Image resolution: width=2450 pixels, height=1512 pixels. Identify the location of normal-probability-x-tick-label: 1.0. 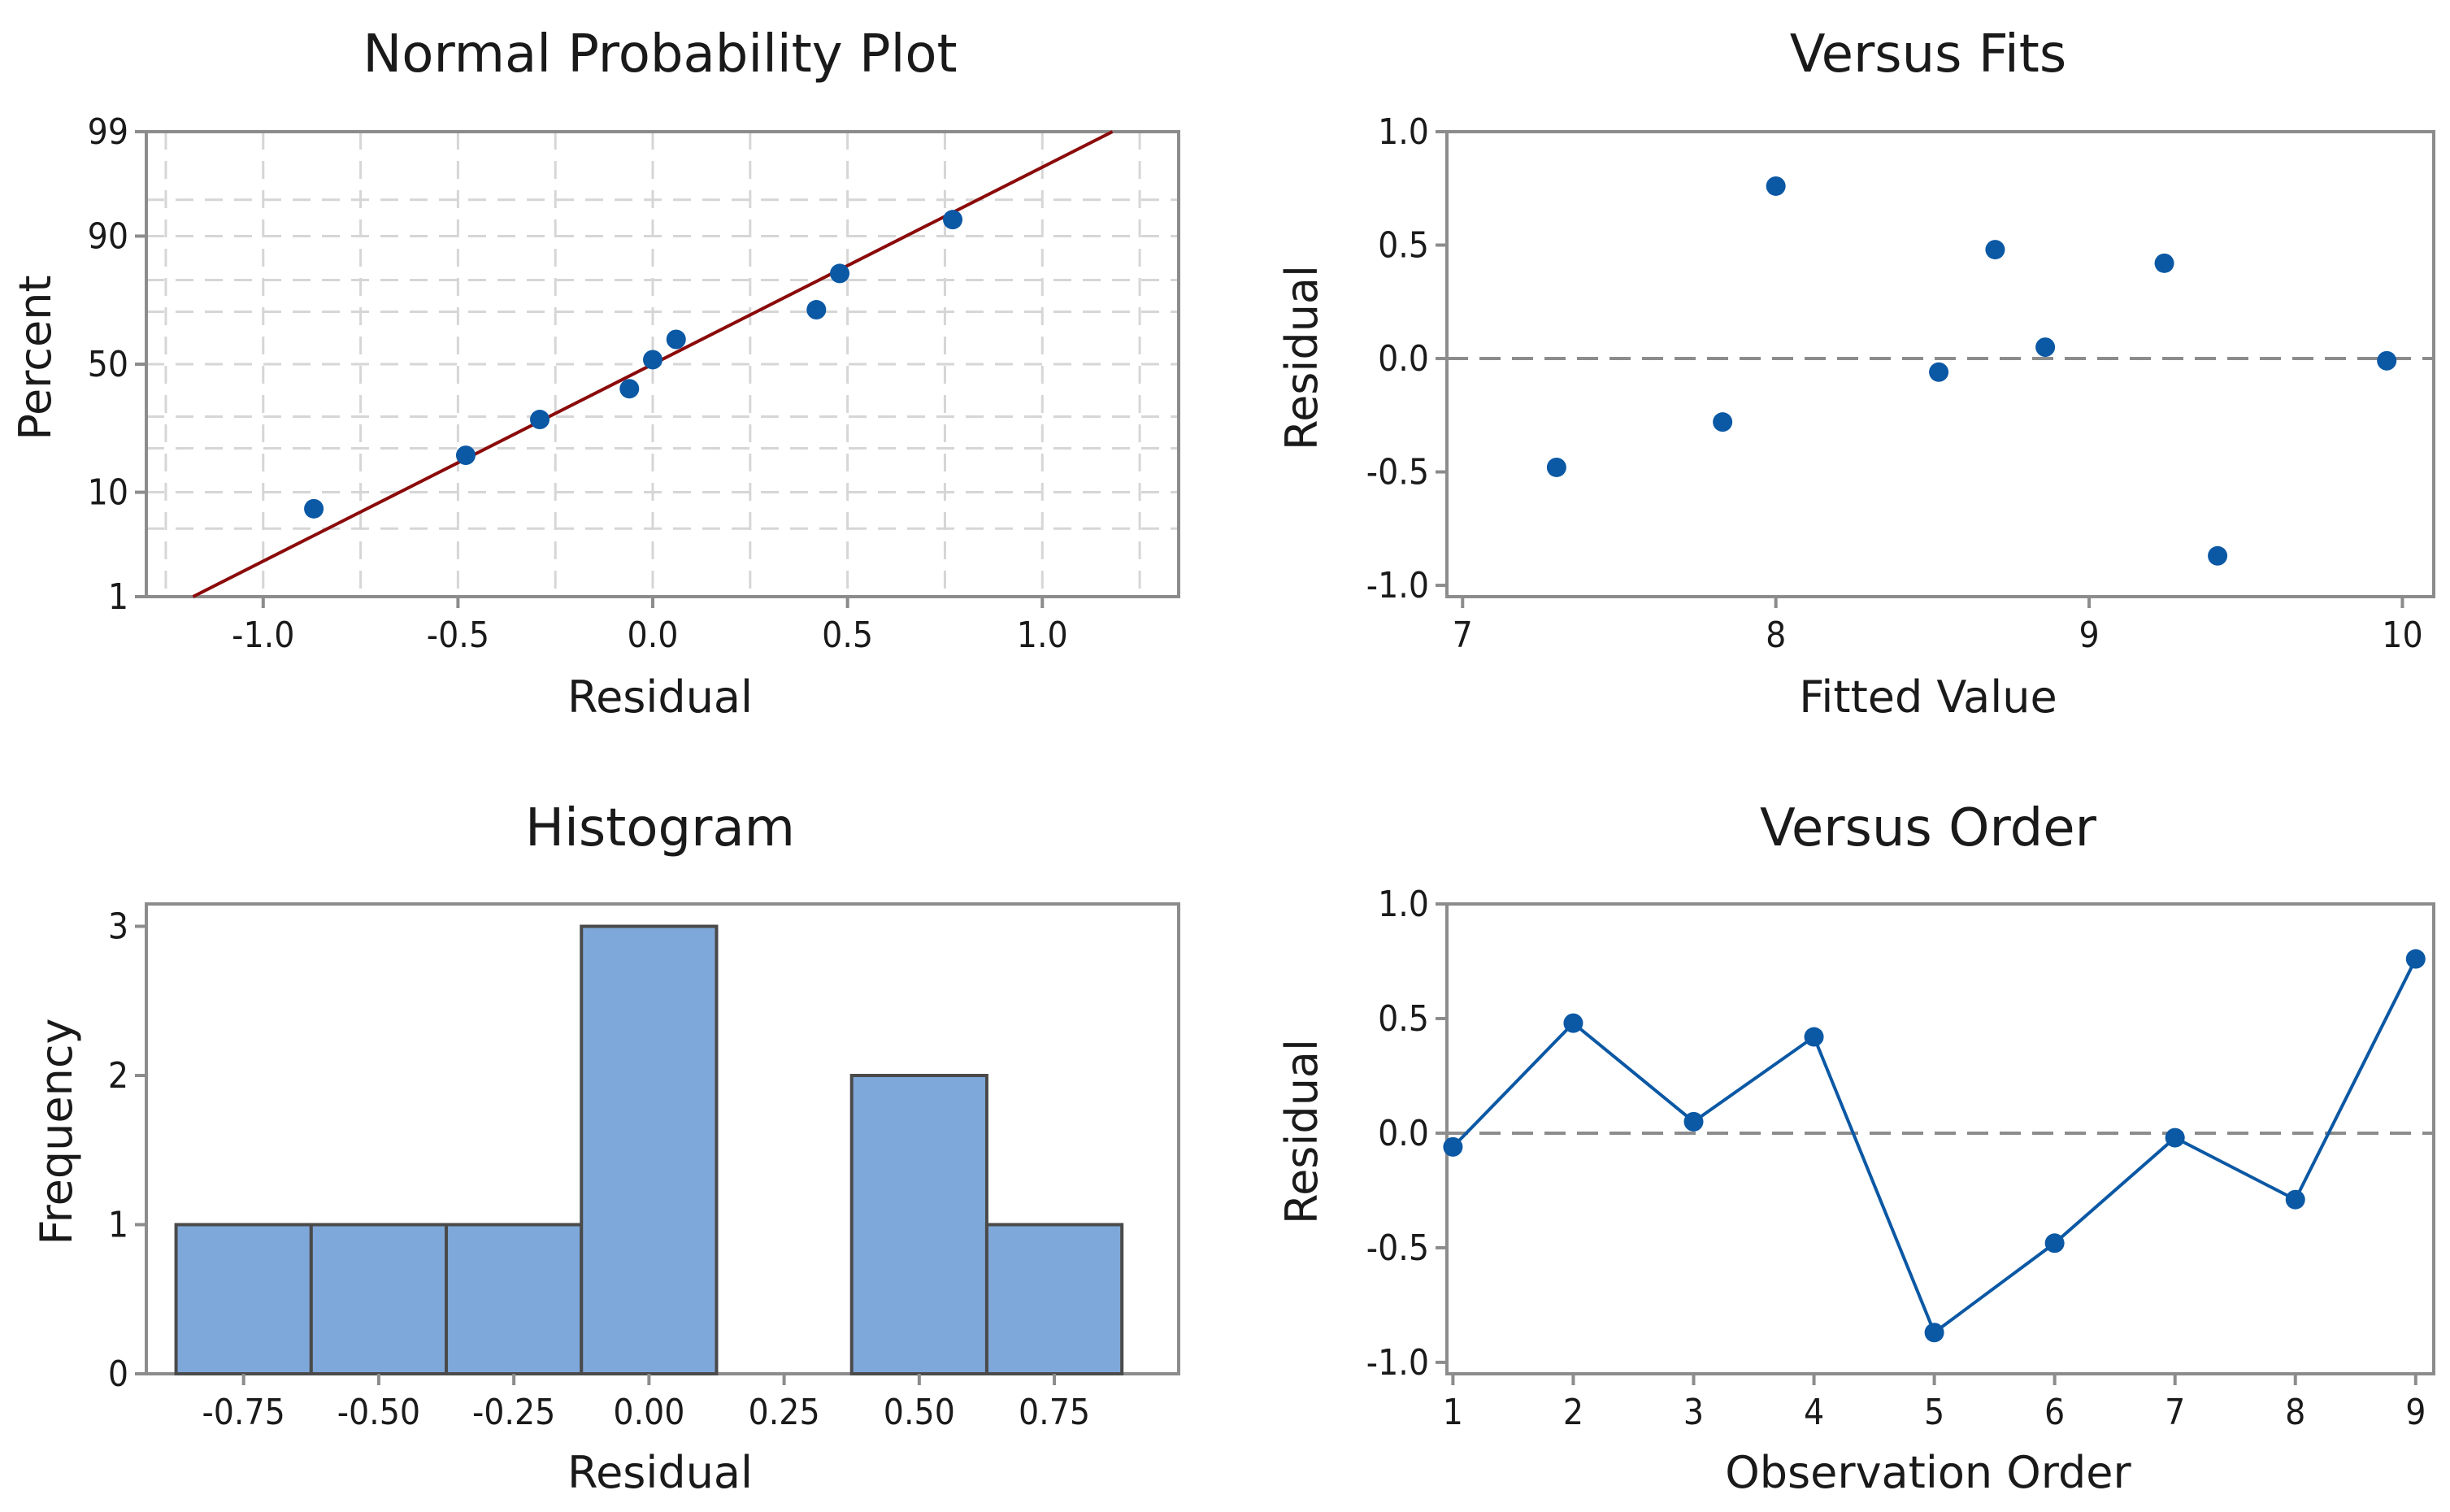
(1042, 635).